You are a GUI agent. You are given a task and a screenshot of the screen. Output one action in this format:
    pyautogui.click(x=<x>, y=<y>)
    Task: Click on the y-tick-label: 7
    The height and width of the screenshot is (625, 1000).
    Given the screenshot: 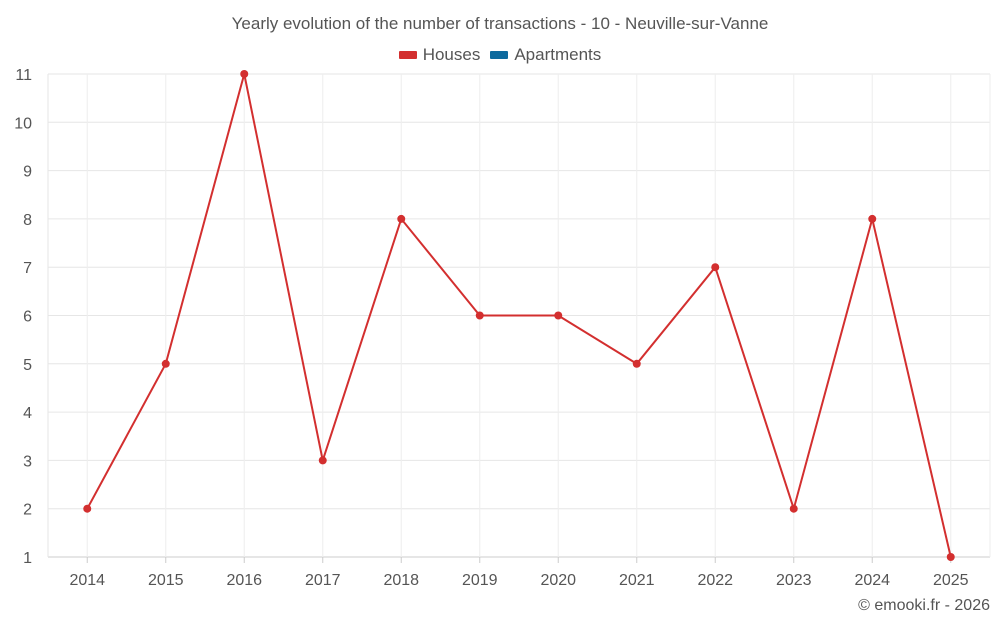 What is the action you would take?
    pyautogui.click(x=27, y=268)
    